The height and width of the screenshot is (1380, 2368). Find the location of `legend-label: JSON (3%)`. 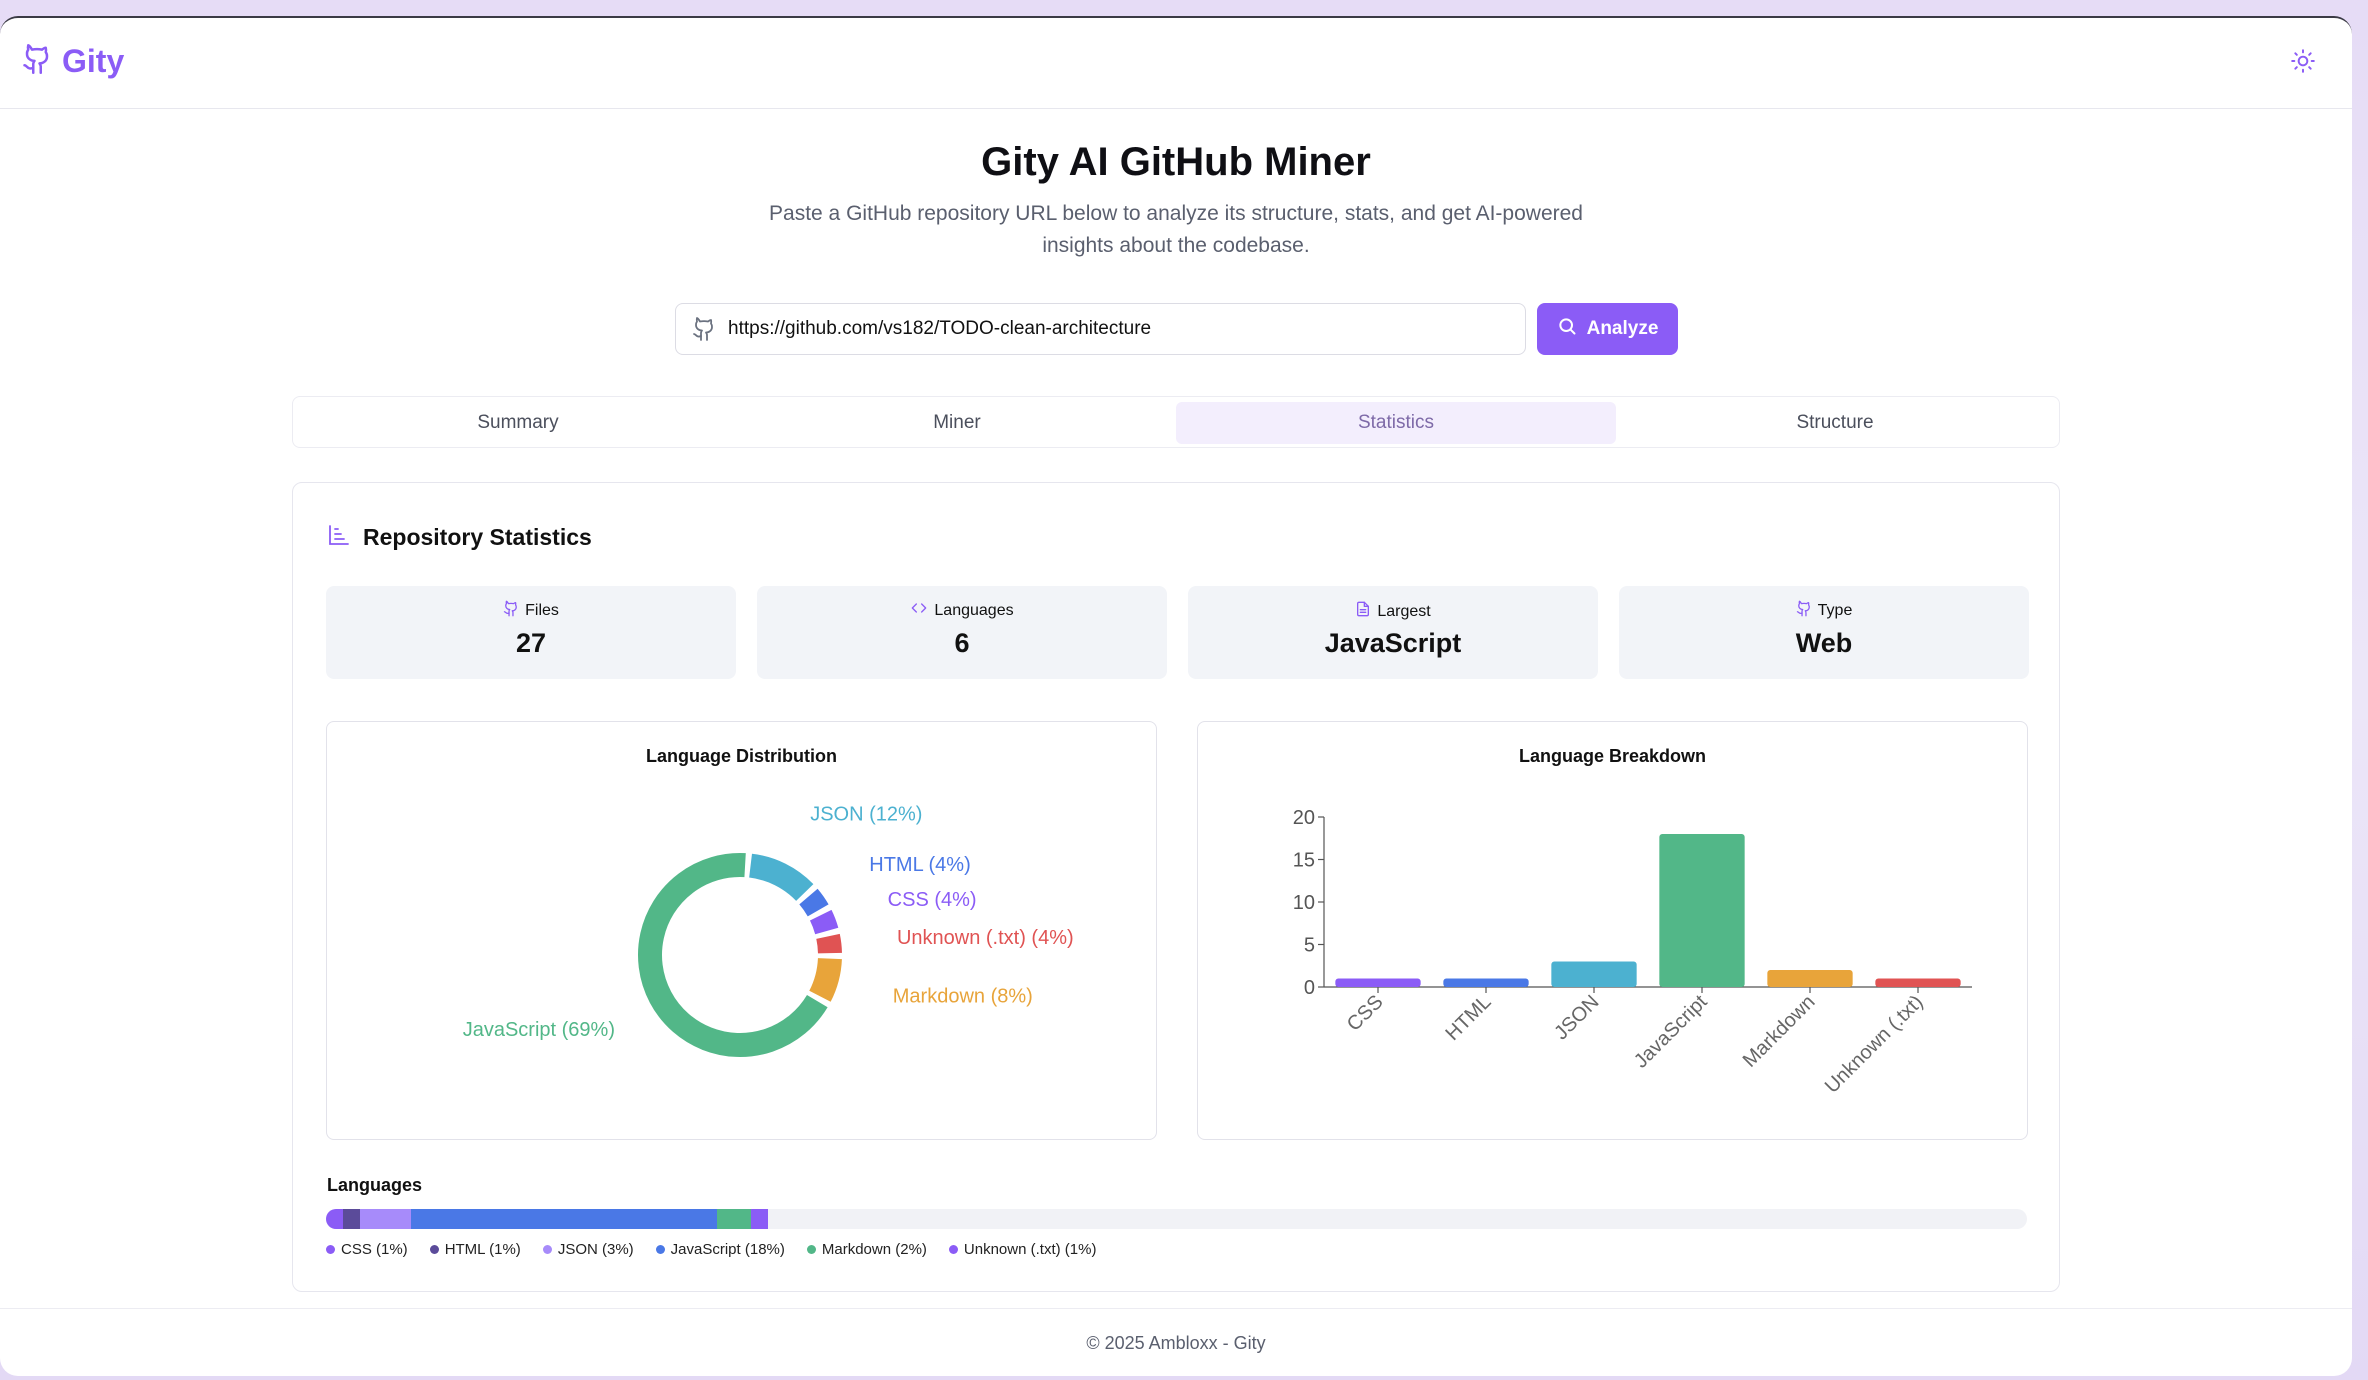

legend-label: JSON (3%) is located at coordinates (595, 1249).